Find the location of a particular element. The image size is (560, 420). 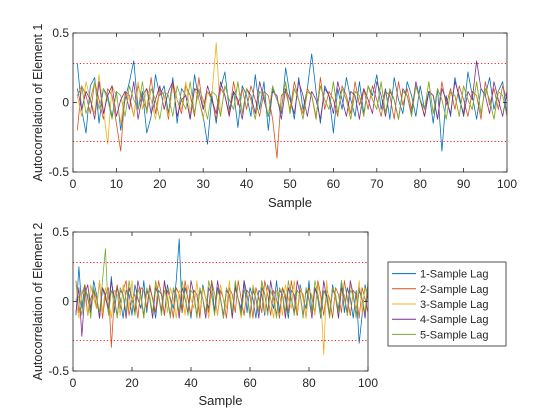

legend-entry-label: 4-Sample Lag is located at coordinates (454, 320).